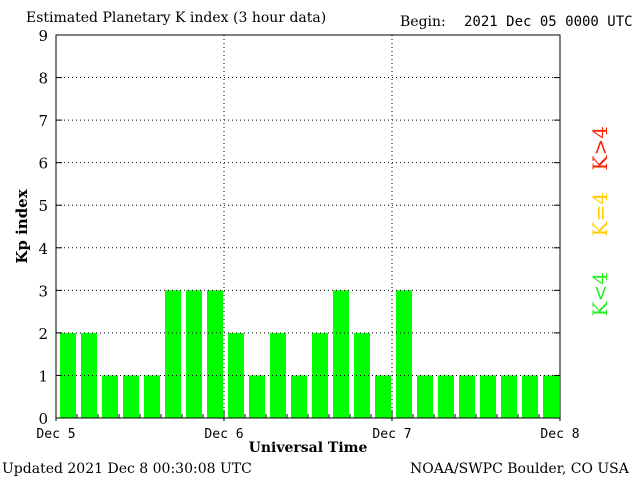  What do you see at coordinates (548, 22) in the screenshot?
I see `begin-value: 2021 Dec 05 0000 UTC` at bounding box center [548, 22].